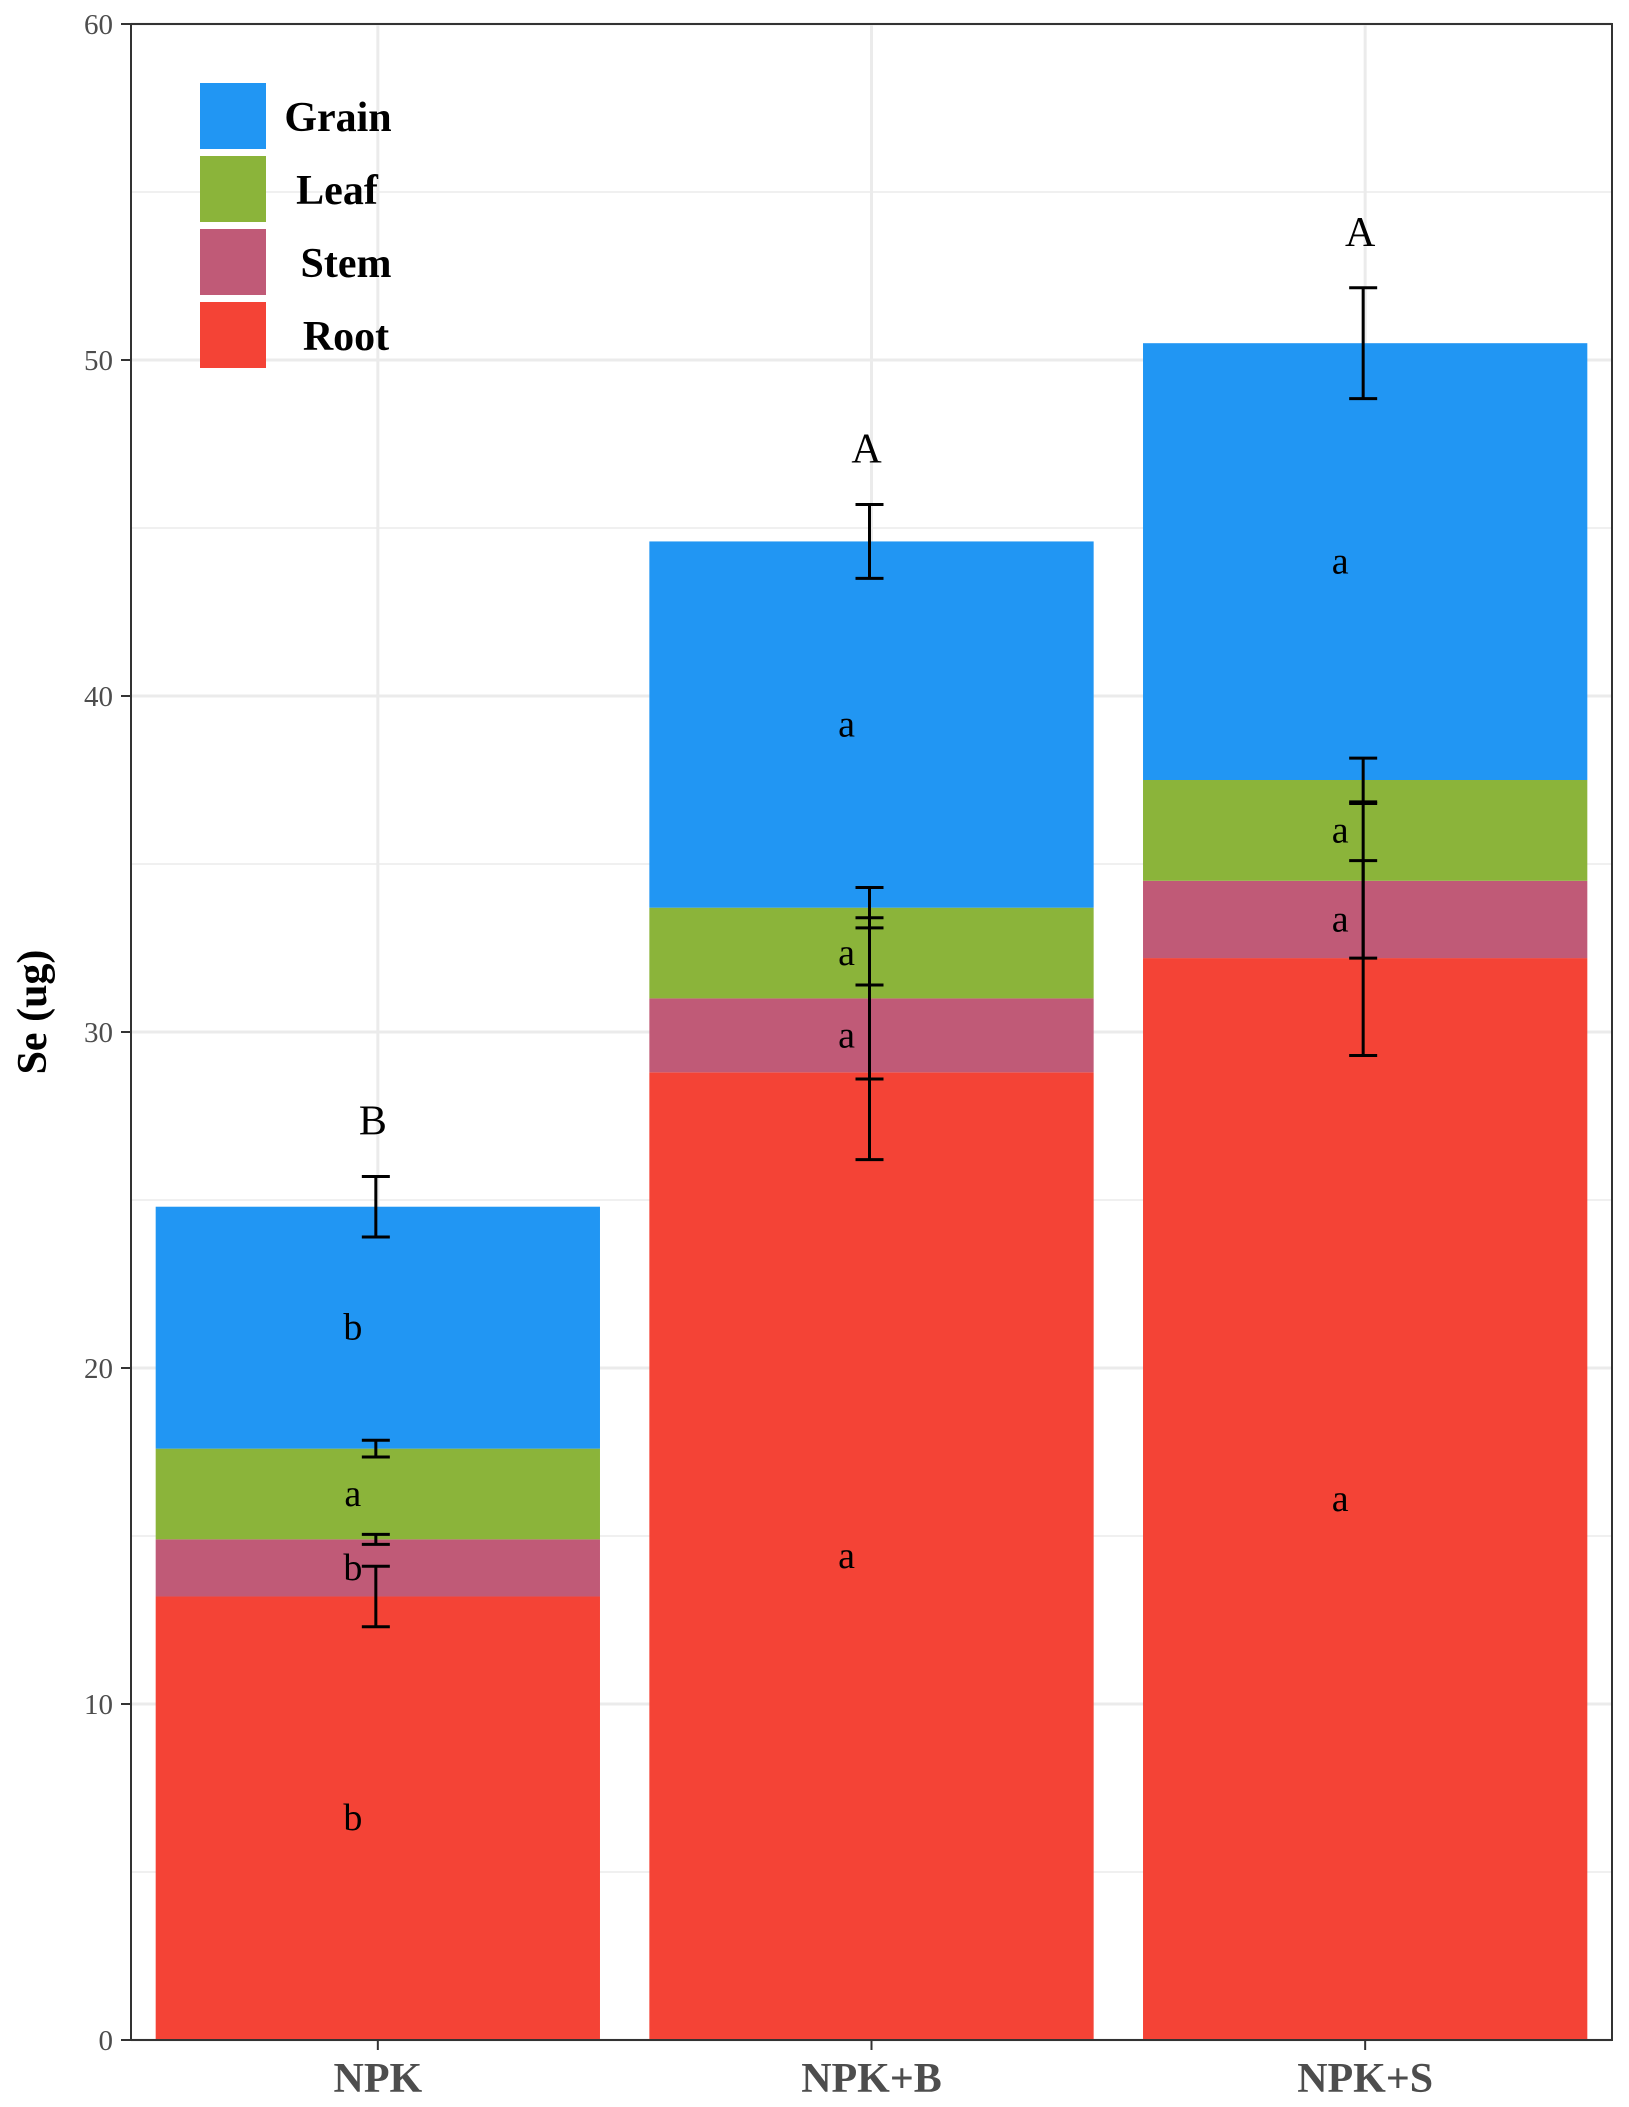  What do you see at coordinates (1365, 561) in the screenshot?
I see `bar-grain-npk-plus-s` at bounding box center [1365, 561].